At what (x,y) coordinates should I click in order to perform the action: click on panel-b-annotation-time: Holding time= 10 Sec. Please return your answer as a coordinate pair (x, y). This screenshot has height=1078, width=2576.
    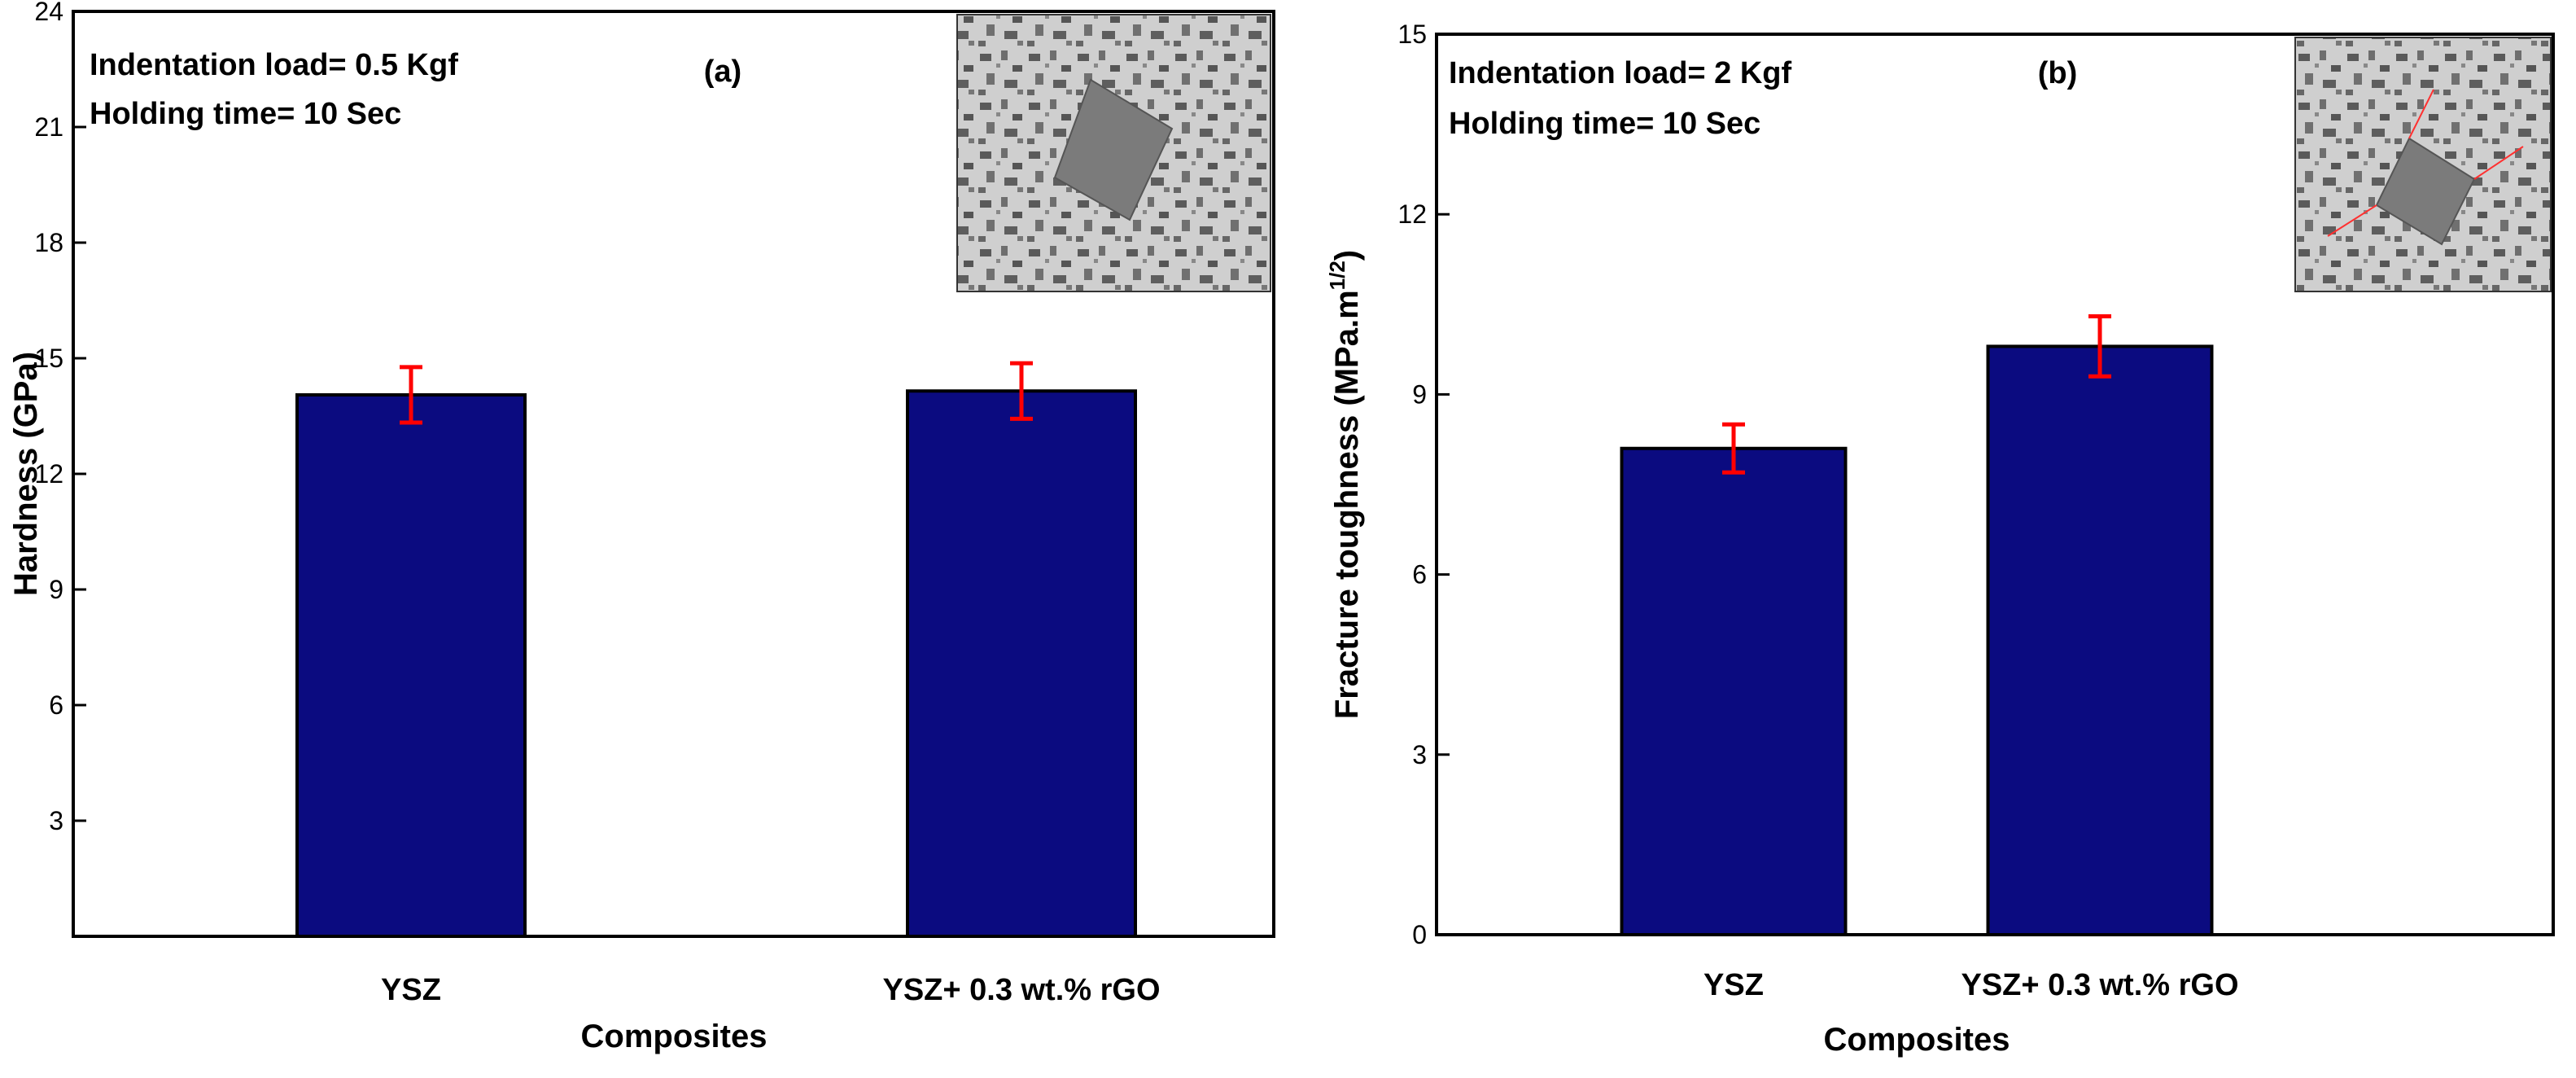
    Looking at the image, I should click on (1604, 124).